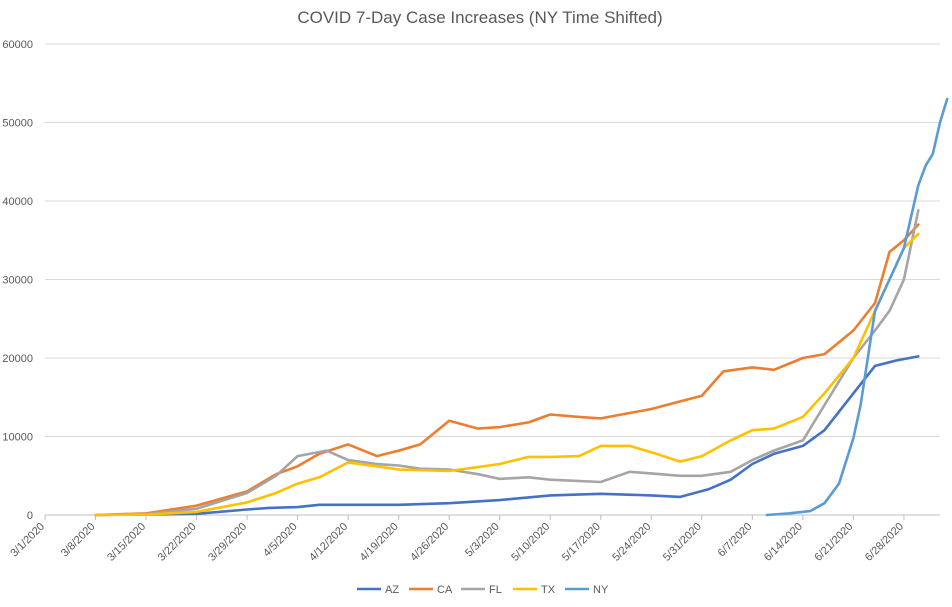 This screenshot has height=607, width=952. What do you see at coordinates (483, 590) in the screenshot?
I see `legend: AZ CA FL TX NY` at bounding box center [483, 590].